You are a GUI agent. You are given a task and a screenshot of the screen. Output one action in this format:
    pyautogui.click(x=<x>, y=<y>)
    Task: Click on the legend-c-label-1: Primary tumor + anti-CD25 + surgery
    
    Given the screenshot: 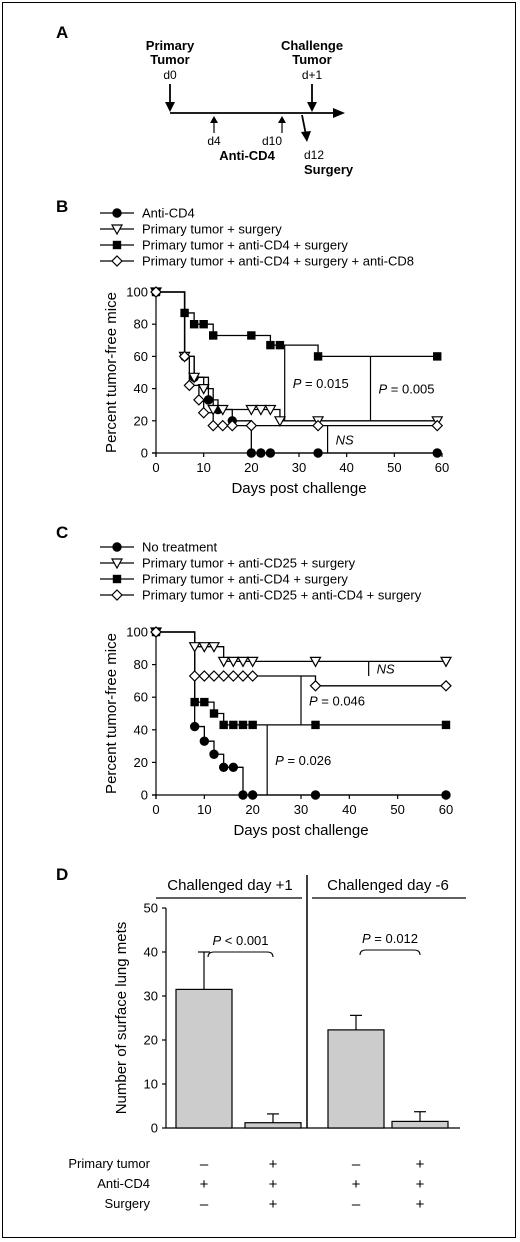 What is the action you would take?
    pyautogui.click(x=249, y=563)
    